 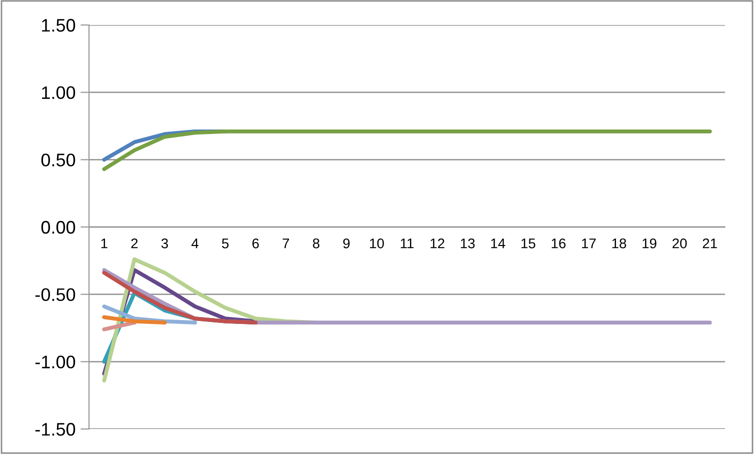 What do you see at coordinates (134, 243) in the screenshot?
I see `x-tick-label: 2` at bounding box center [134, 243].